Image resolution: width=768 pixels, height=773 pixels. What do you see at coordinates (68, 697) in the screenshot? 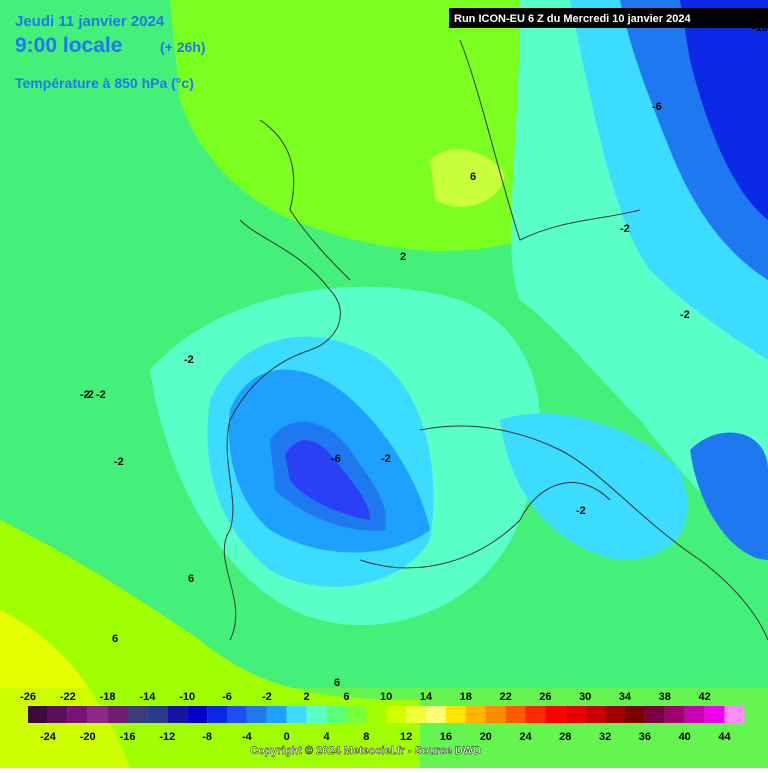
I see `colorbar-label: -22` at bounding box center [68, 697].